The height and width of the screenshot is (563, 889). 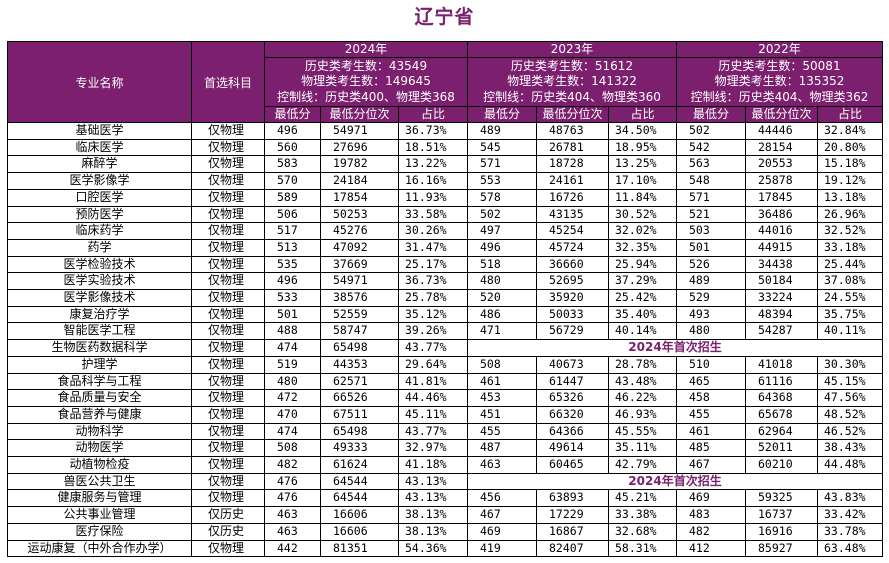 What do you see at coordinates (779, 49) in the screenshot?
I see `year-header-2022: 2022年` at bounding box center [779, 49].